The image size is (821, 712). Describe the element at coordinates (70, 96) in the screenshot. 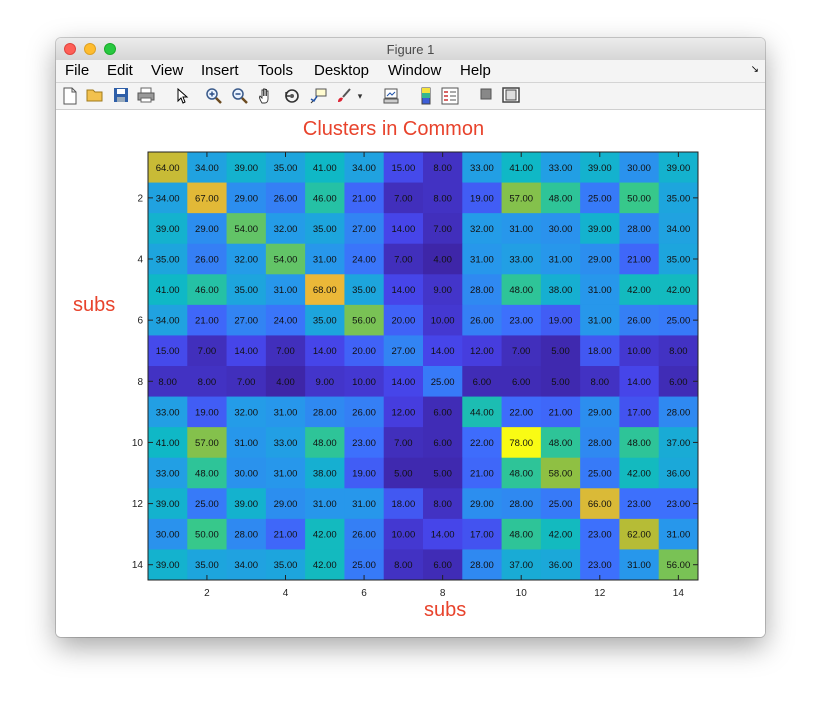

I see `new-figure-icon` at that location.